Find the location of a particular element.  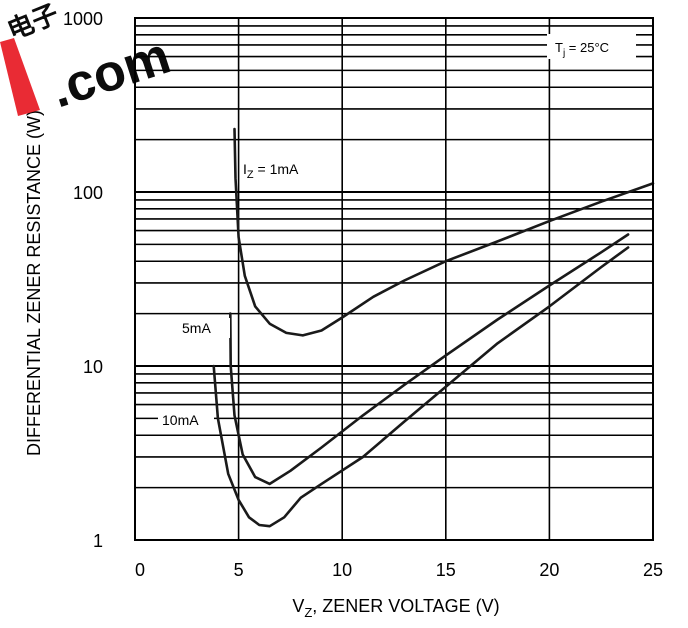

series-label-5ma: 5mA is located at coordinates (203, 328).